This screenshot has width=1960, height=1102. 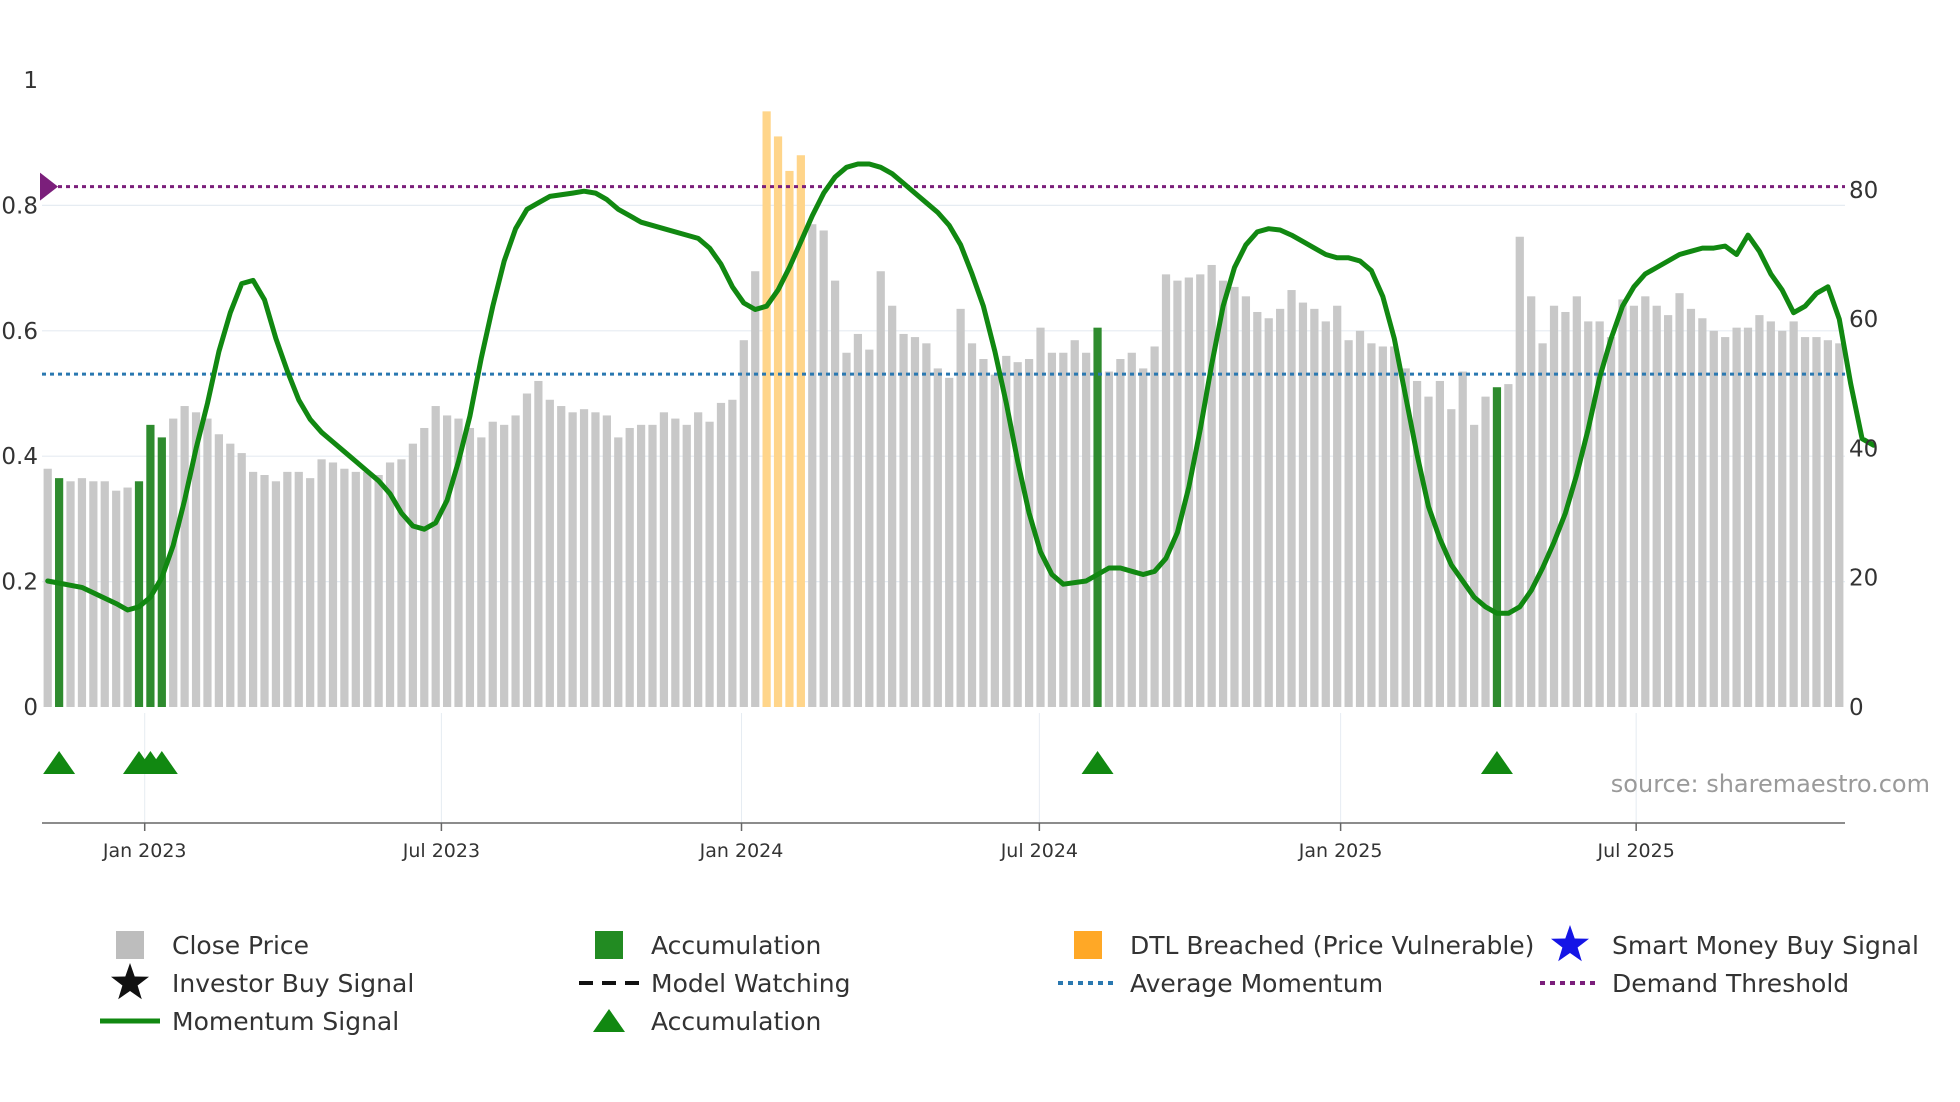 I want to click on left-axis-tick: 0, so click(x=30, y=708).